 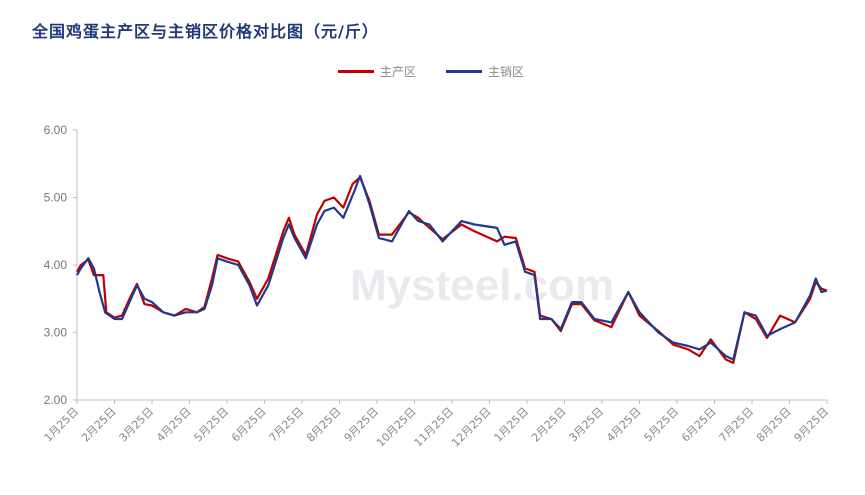 What do you see at coordinates (396, 427) in the screenshot?
I see `x-tick-label: 10月25日` at bounding box center [396, 427].